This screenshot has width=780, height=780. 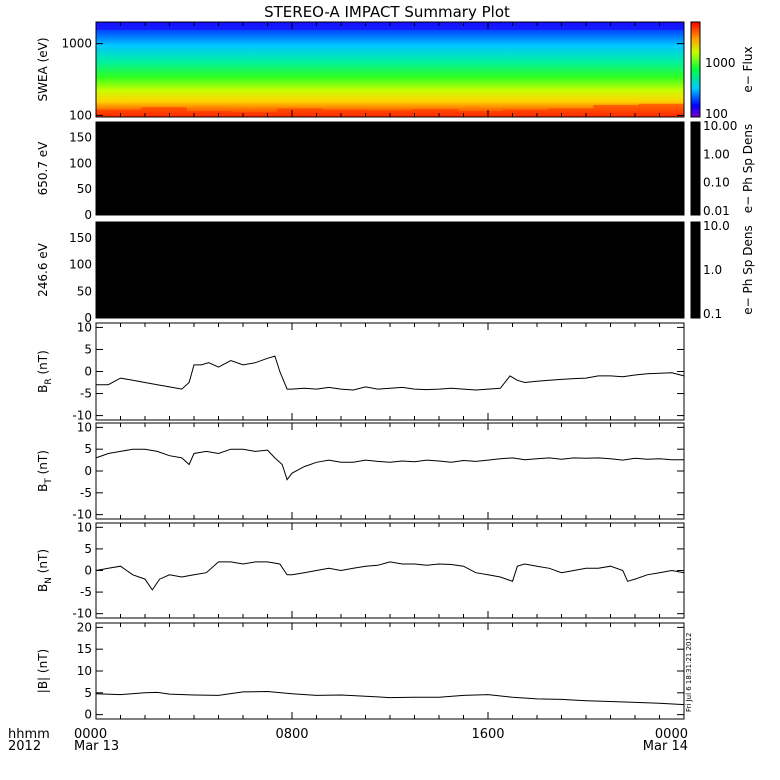 What do you see at coordinates (84, 627) in the screenshot?
I see `y-tick-label: 20` at bounding box center [84, 627].